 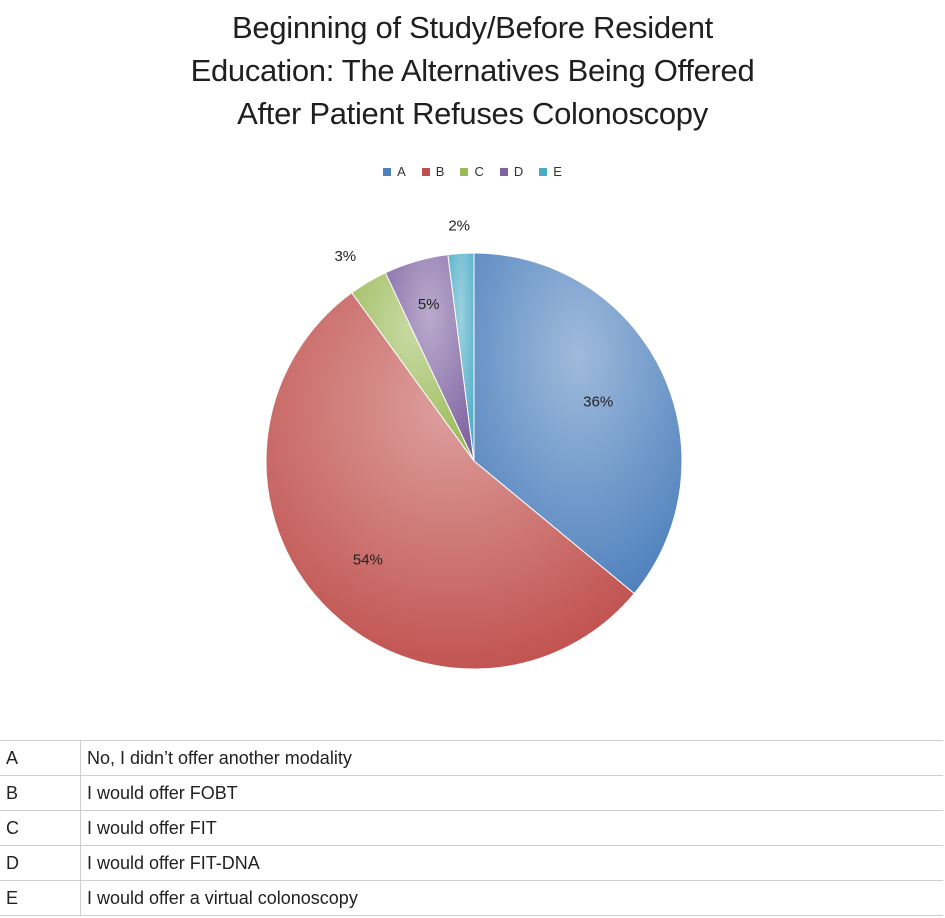 I want to click on pie-label-e: 2%, so click(x=459, y=225).